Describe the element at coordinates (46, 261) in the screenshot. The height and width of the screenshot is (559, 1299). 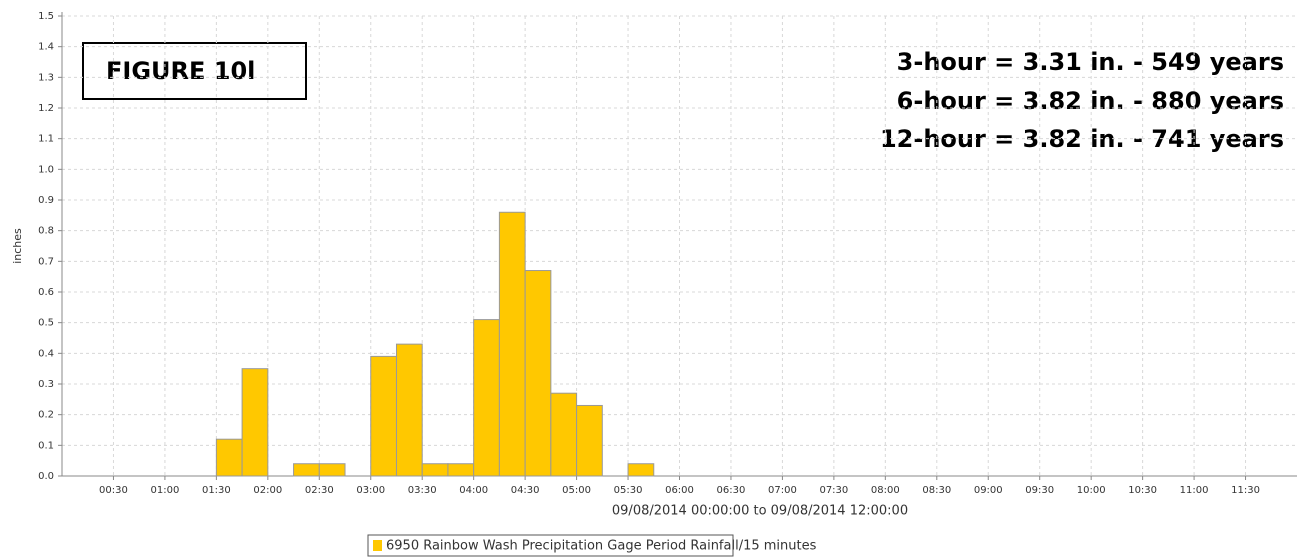
I see `y-tick-label: 0.7` at that location.